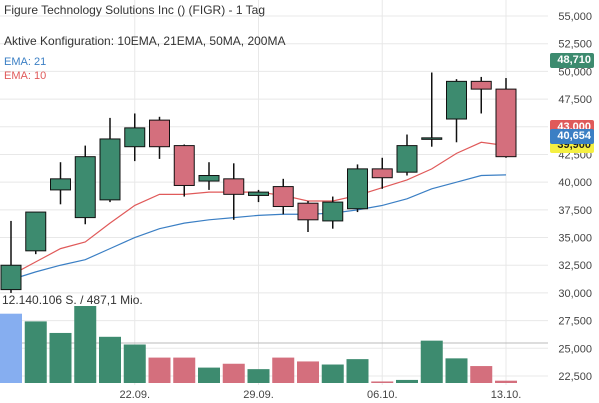 The height and width of the screenshot is (403, 599). I want to click on ema21-legend-text: EMA: 21, so click(25, 62).